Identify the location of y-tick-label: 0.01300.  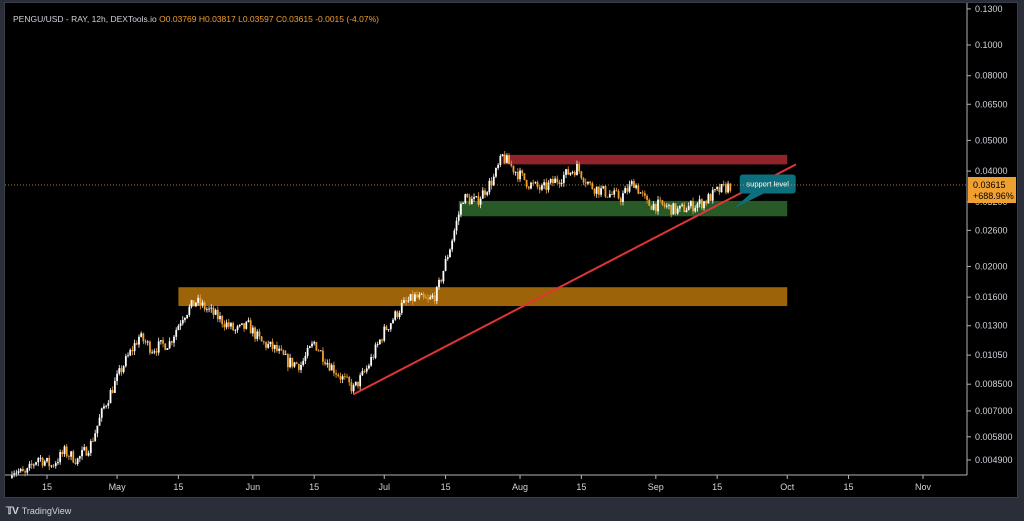
(991, 326).